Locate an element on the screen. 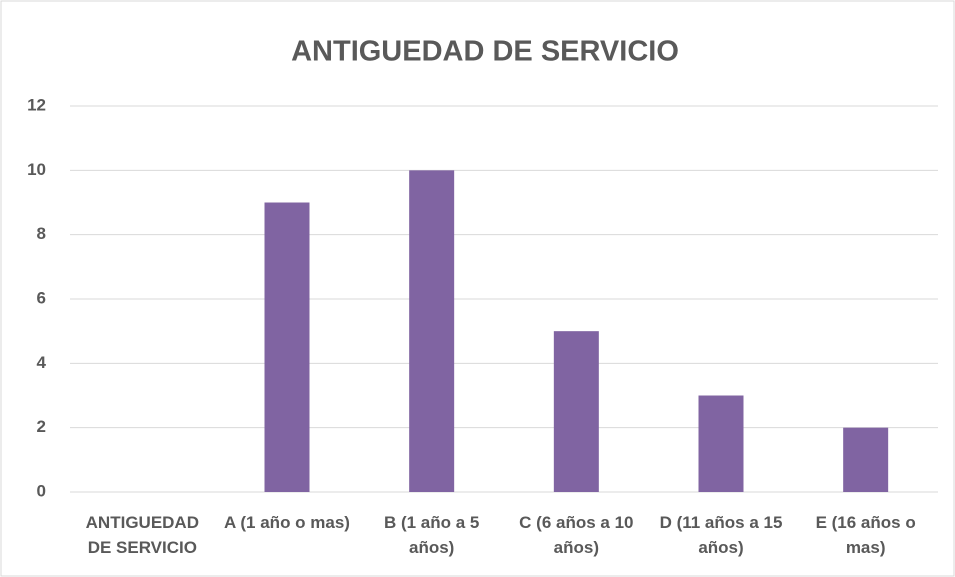 The width and height of the screenshot is (955, 577). x-tick-label: B (1 año a 5 años) is located at coordinates (431, 535).